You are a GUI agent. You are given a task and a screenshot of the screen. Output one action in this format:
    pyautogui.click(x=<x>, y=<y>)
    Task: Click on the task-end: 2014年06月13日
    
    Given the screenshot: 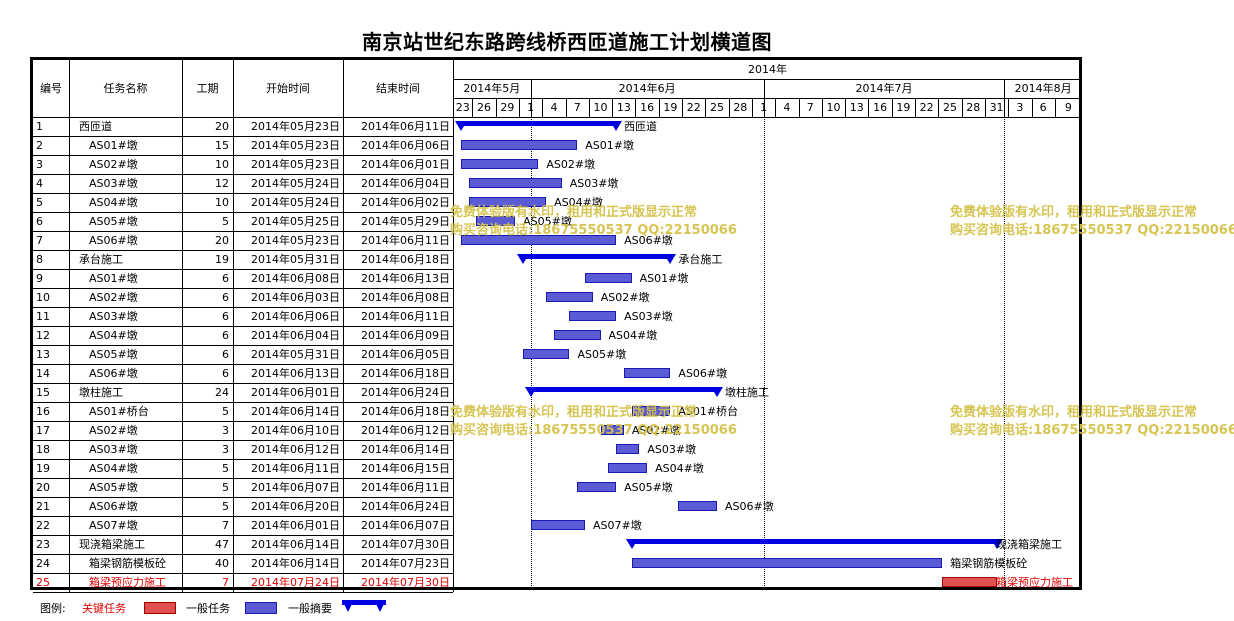 What is the action you would take?
    pyautogui.click(x=405, y=278)
    